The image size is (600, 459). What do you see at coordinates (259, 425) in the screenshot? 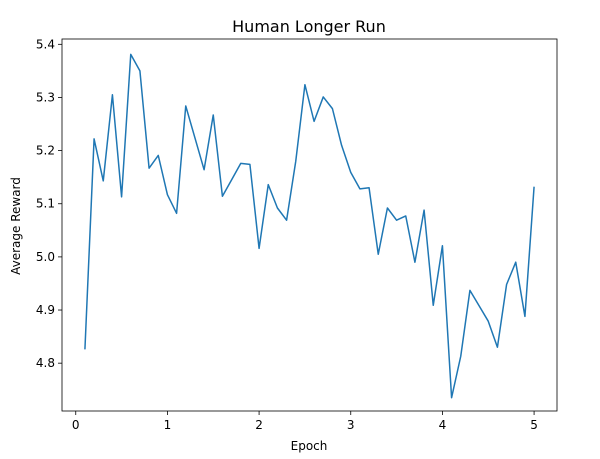
I see `x-tick-label-2: 2` at bounding box center [259, 425].